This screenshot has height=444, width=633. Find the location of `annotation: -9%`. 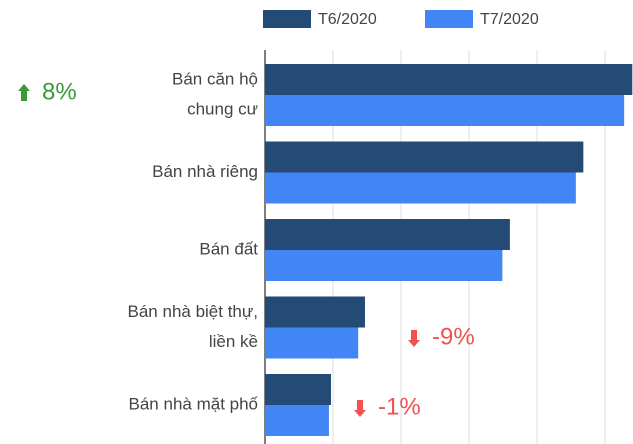

annotation: -9% is located at coordinates (453, 336).